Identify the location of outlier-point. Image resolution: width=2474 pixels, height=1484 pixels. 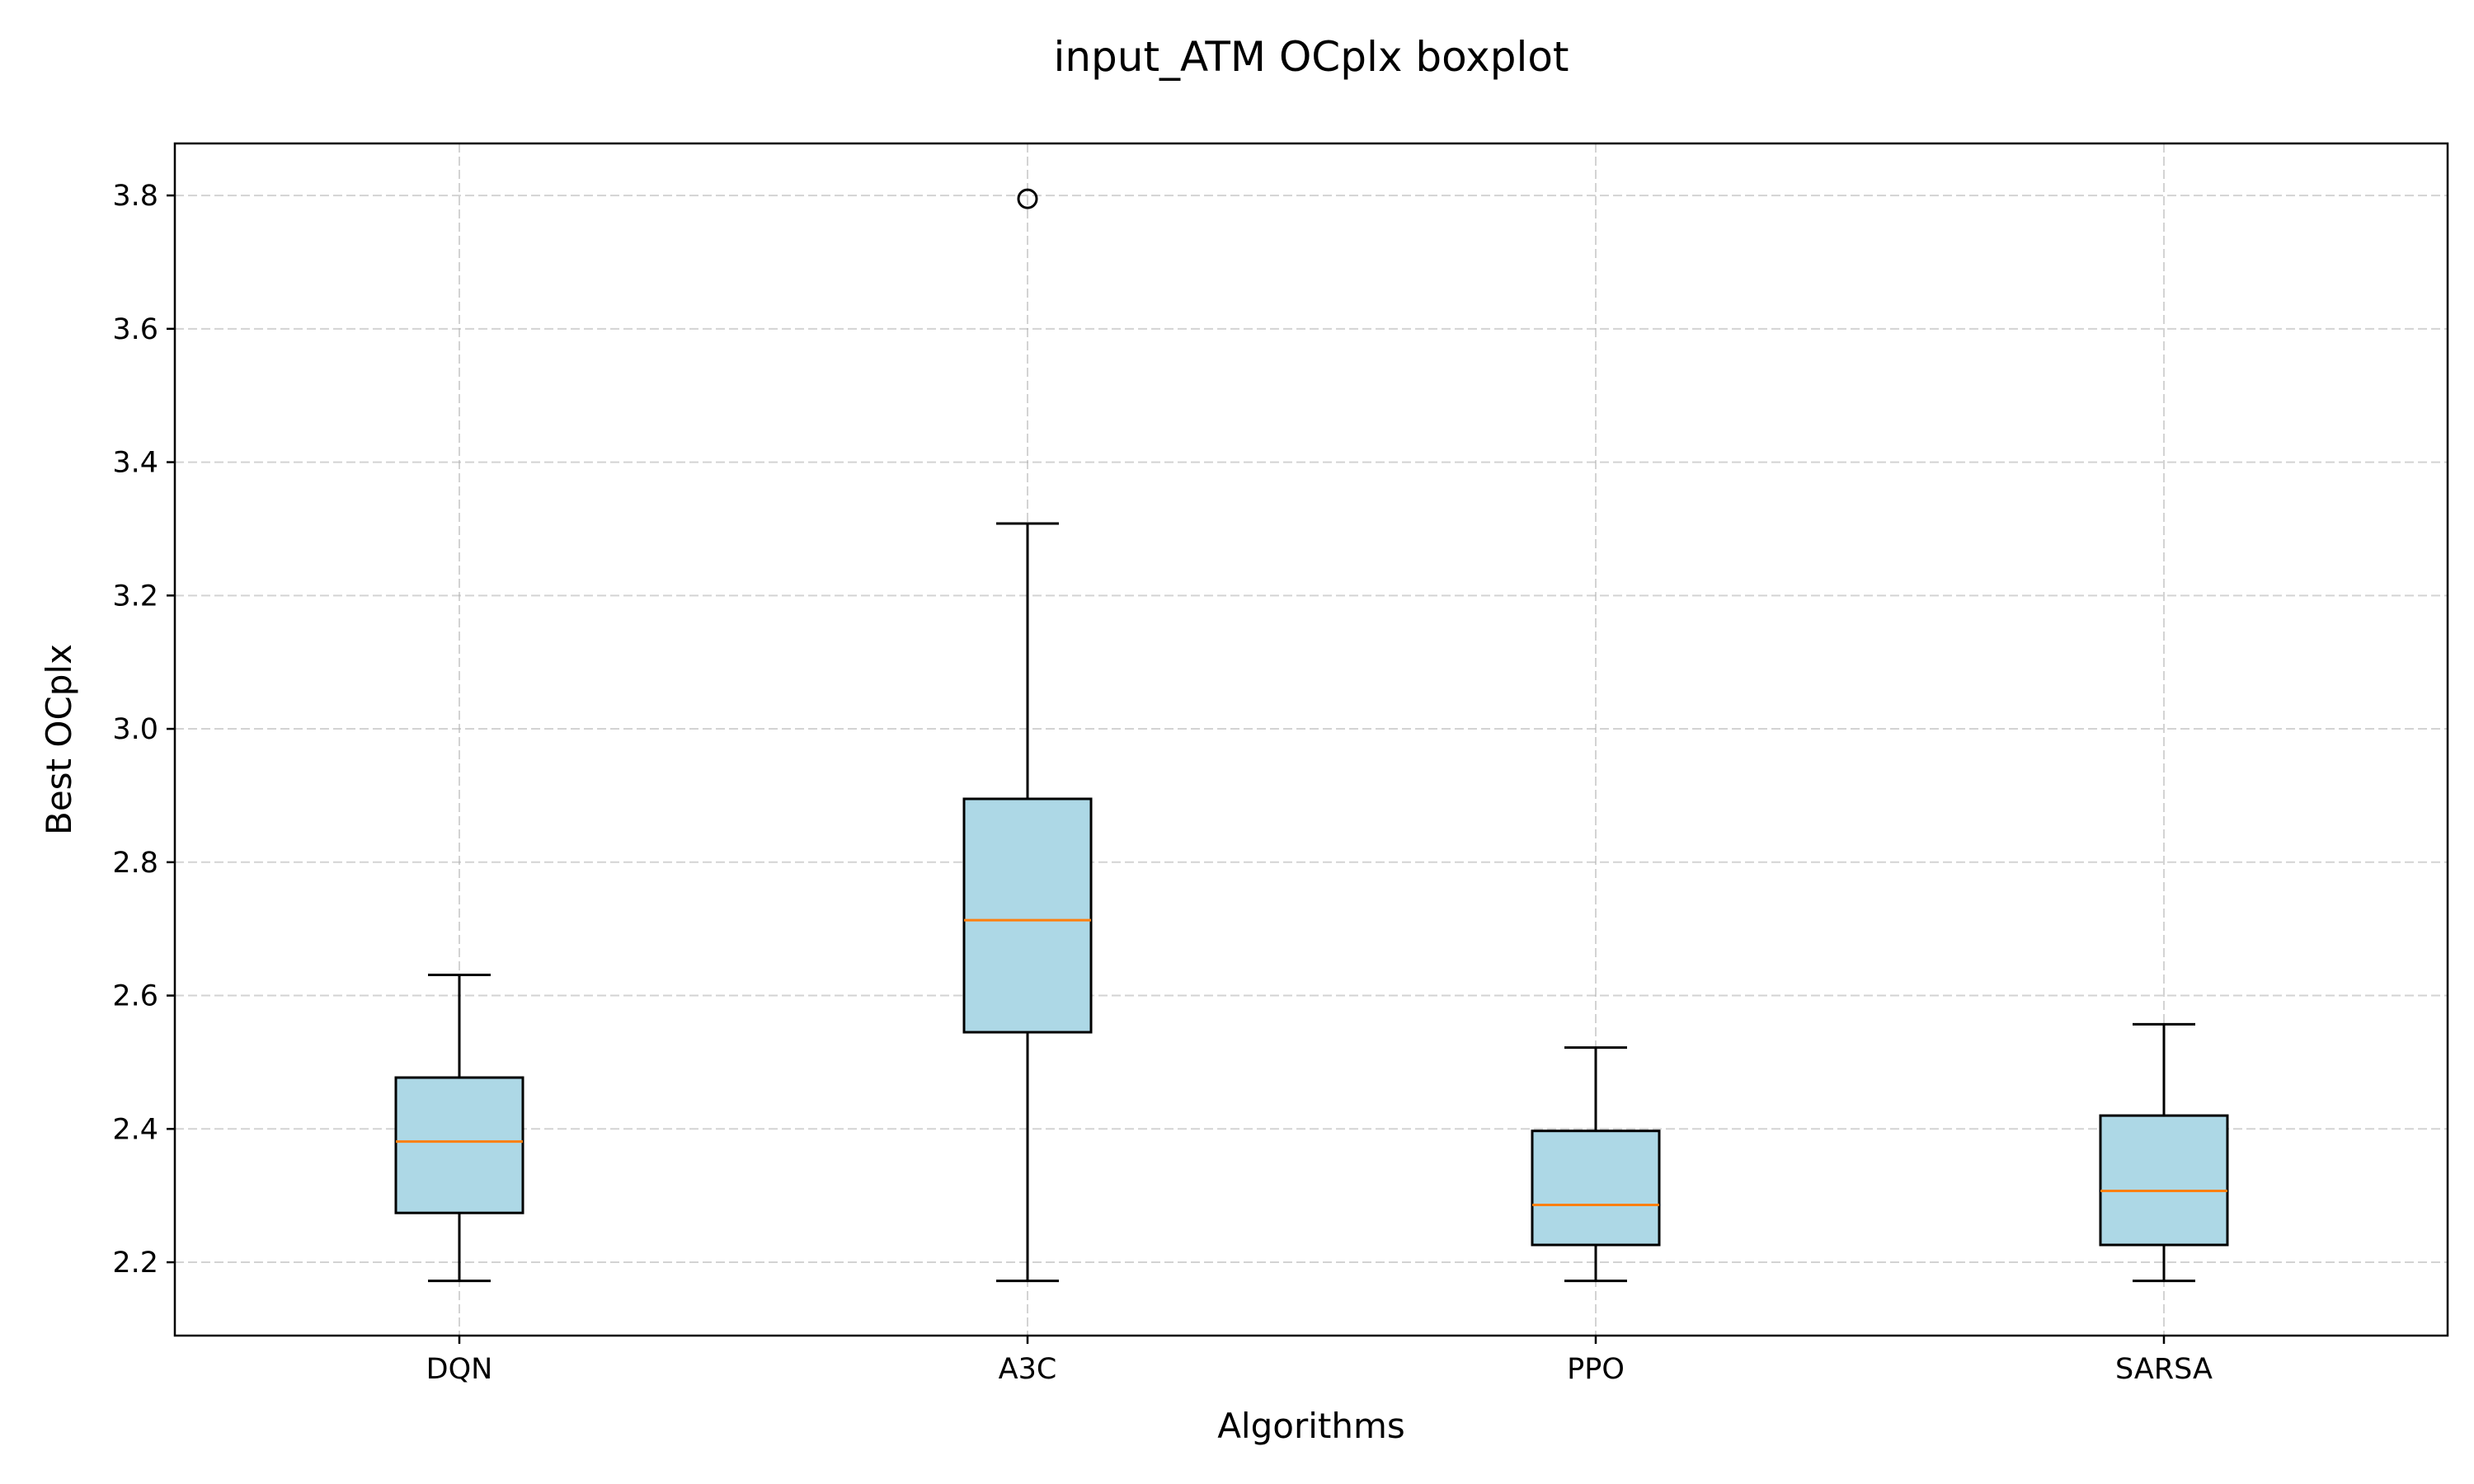
(1027, 198).